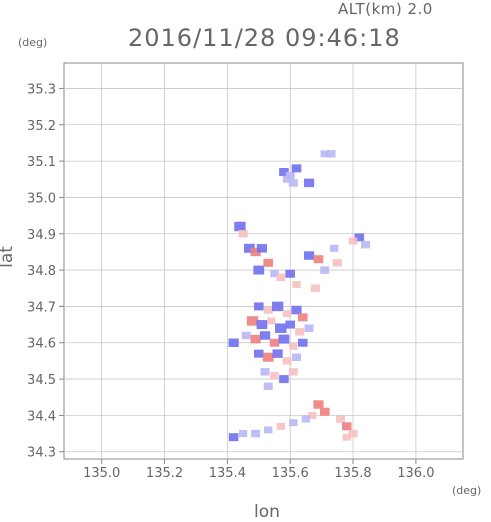  I want to click on altitude-label: ALT(km) 2.0, so click(385, 9).